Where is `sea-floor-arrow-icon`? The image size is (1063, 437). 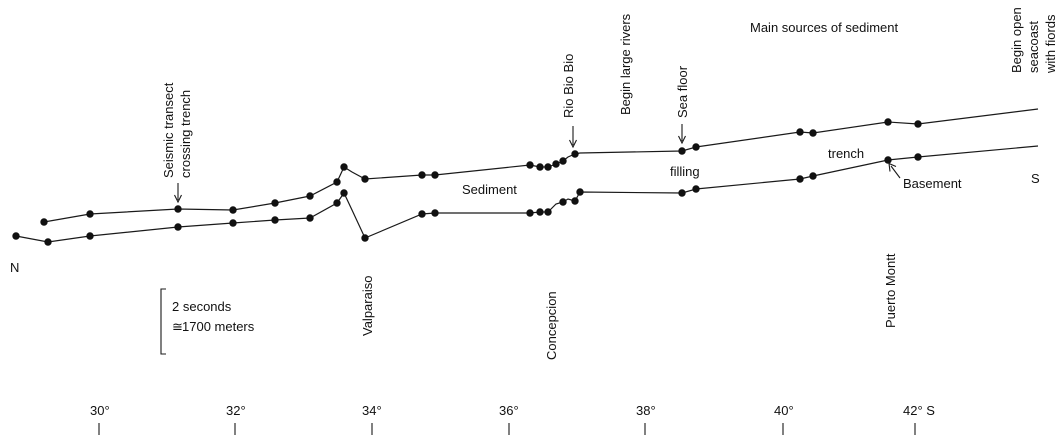
sea-floor-arrow-icon is located at coordinates (682, 134).